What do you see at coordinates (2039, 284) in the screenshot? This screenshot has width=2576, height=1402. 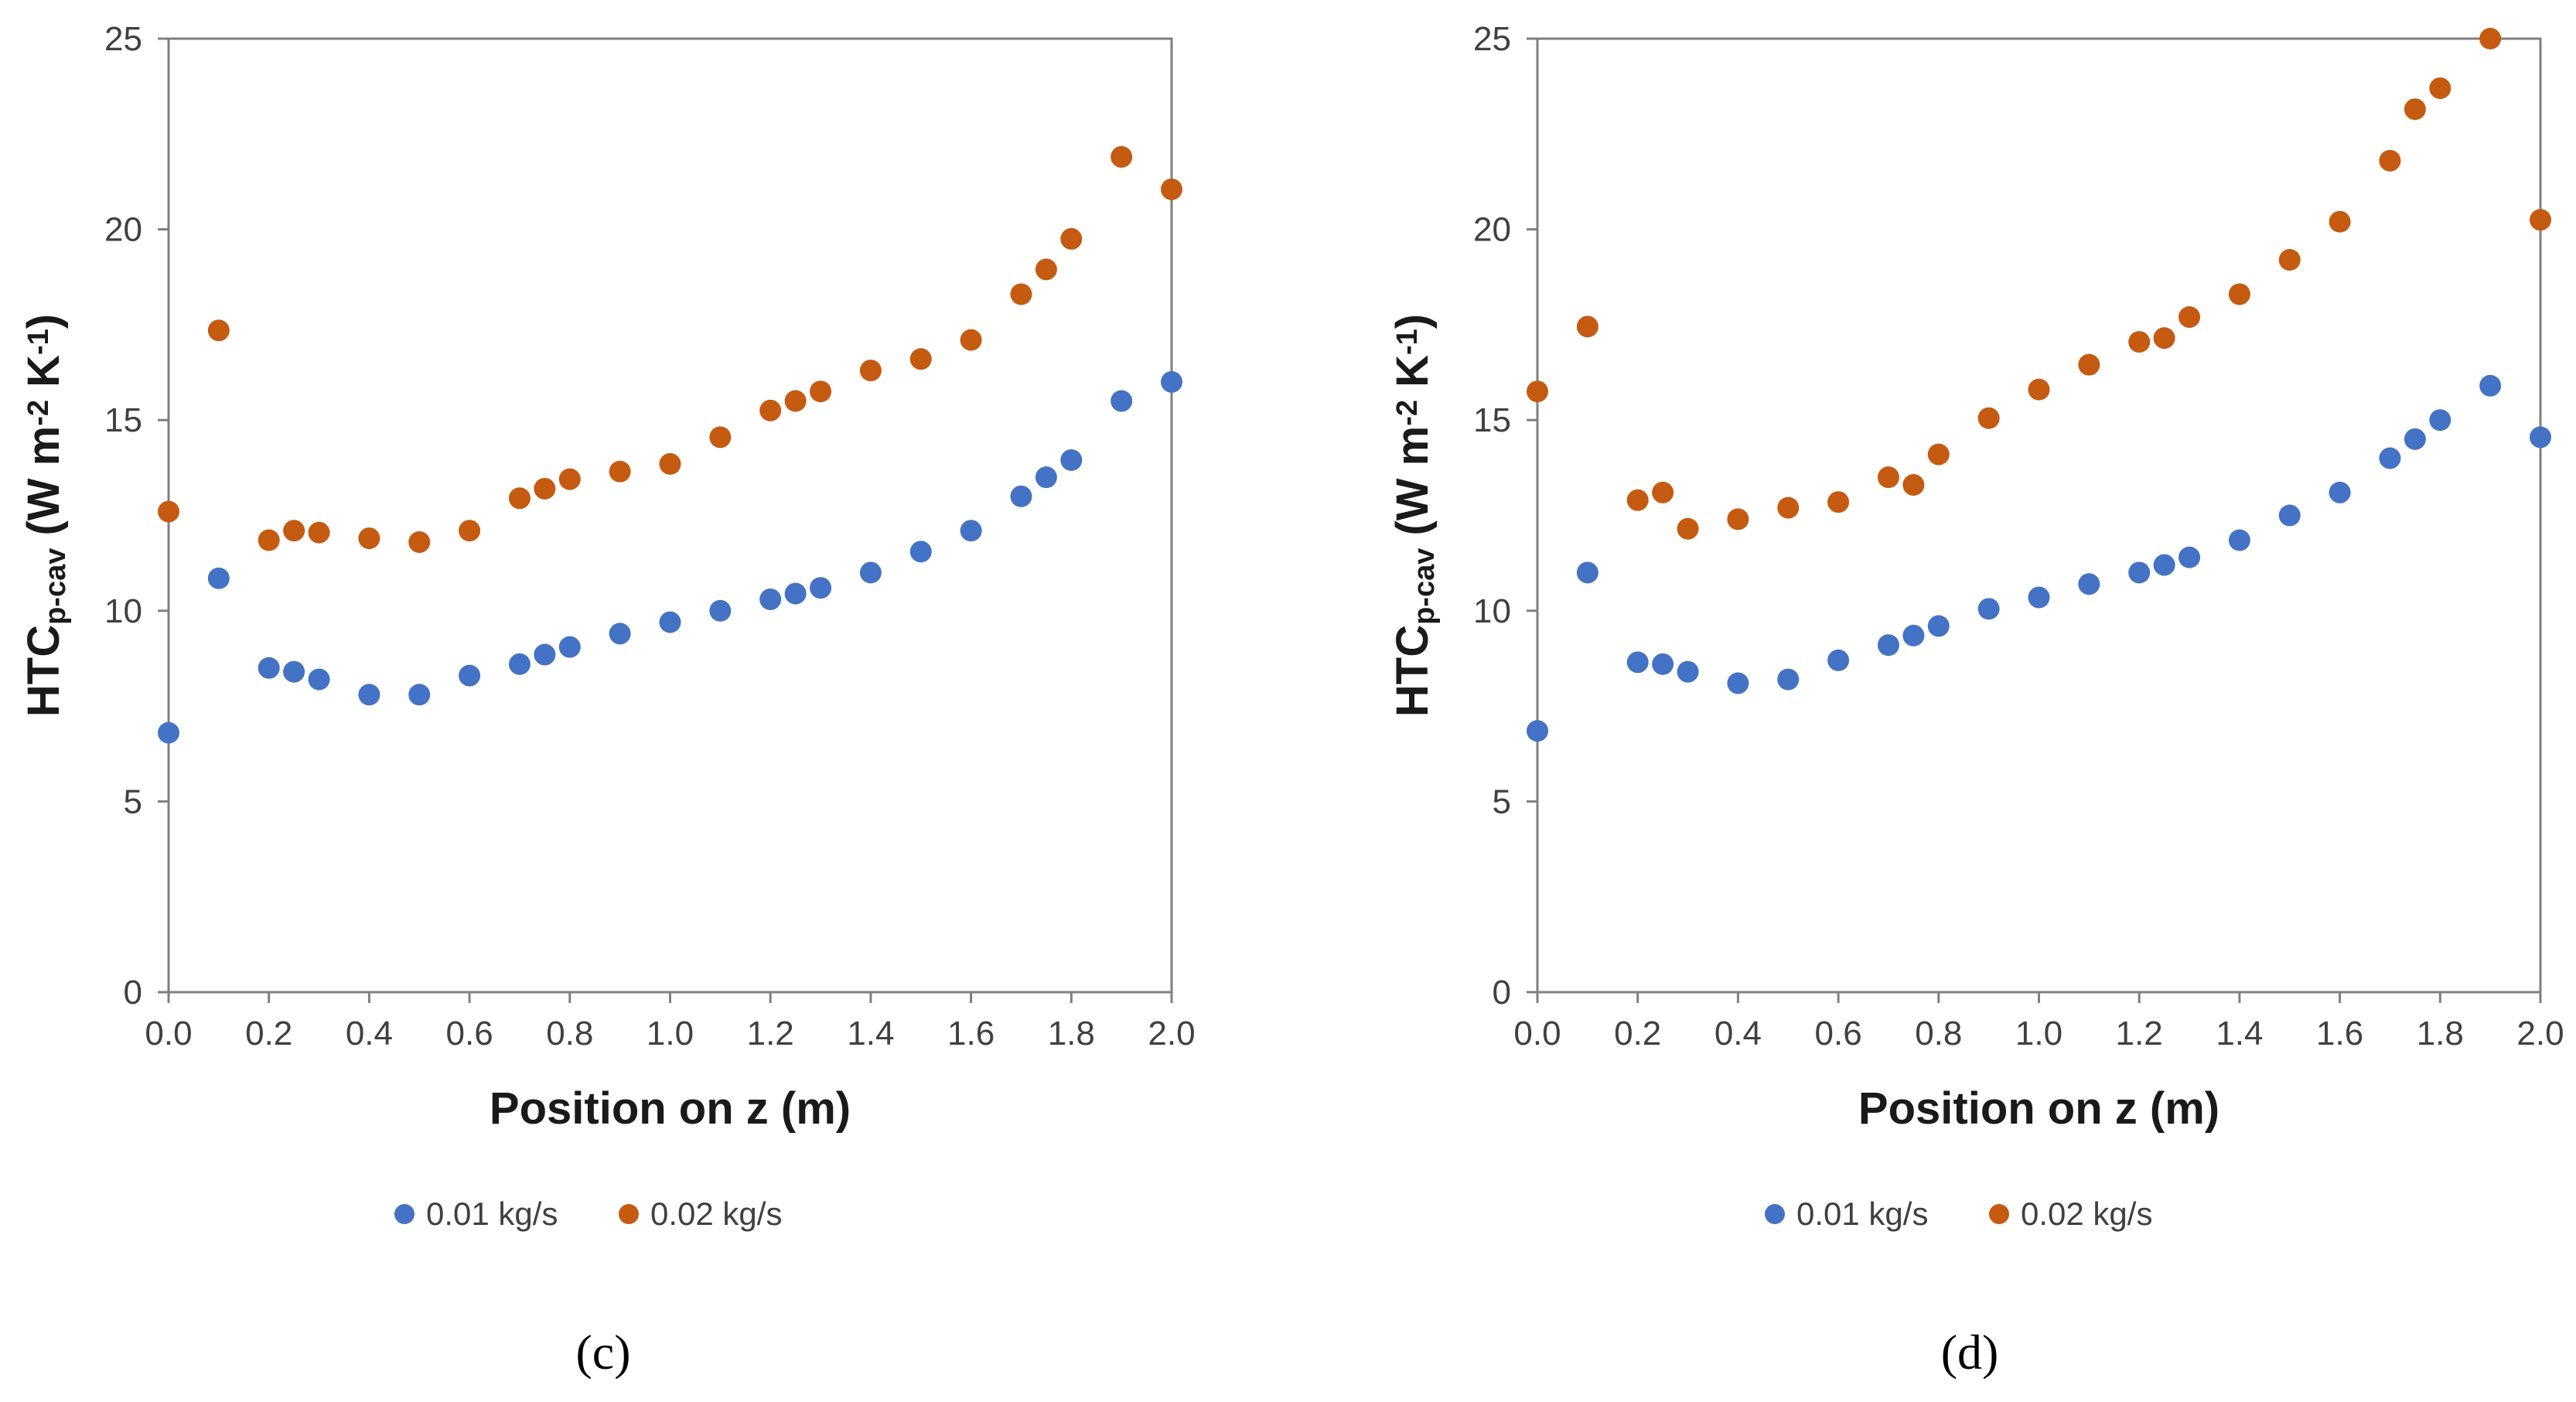 I see `series-0-02-kgs` at bounding box center [2039, 284].